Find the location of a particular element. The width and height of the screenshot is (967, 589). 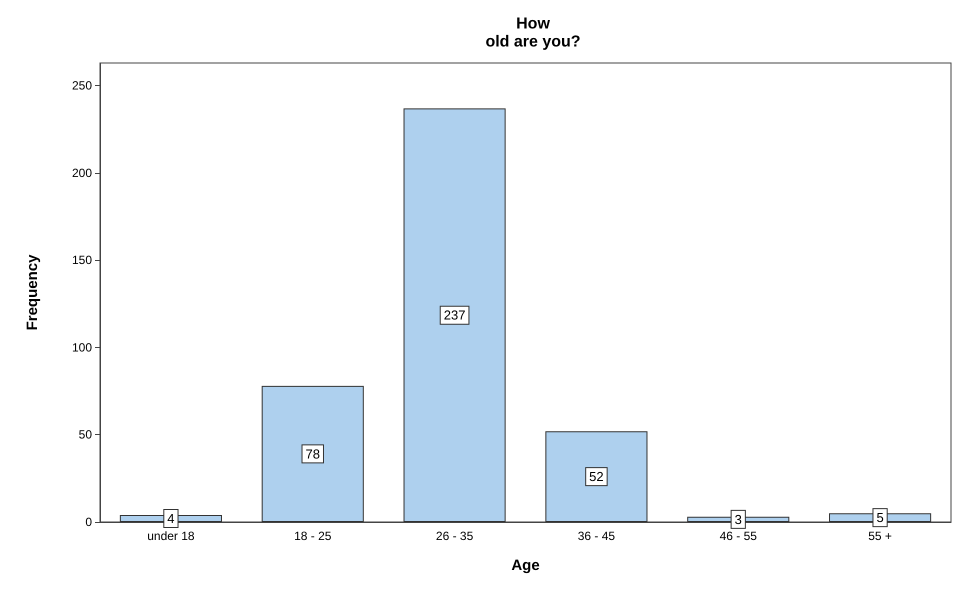

y-tick-label: 250 is located at coordinates (82, 85).